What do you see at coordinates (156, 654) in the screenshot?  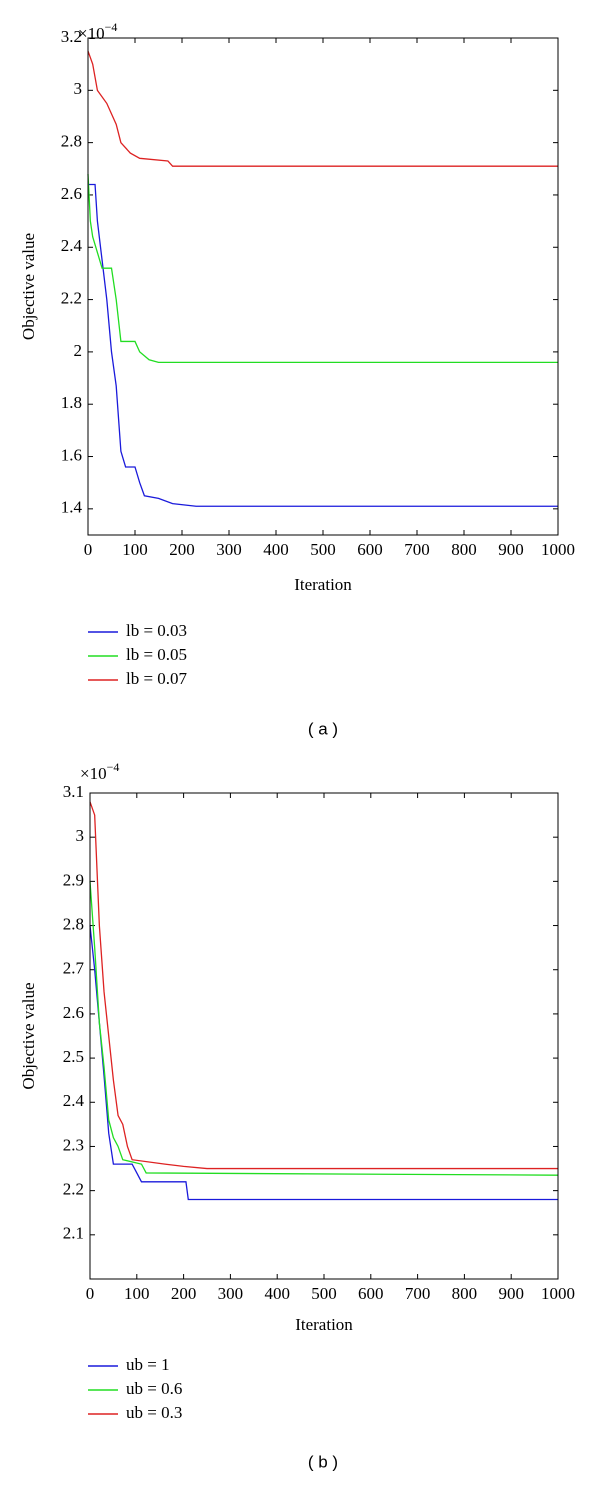 I see `legend-label: lb = 0.05` at bounding box center [156, 654].